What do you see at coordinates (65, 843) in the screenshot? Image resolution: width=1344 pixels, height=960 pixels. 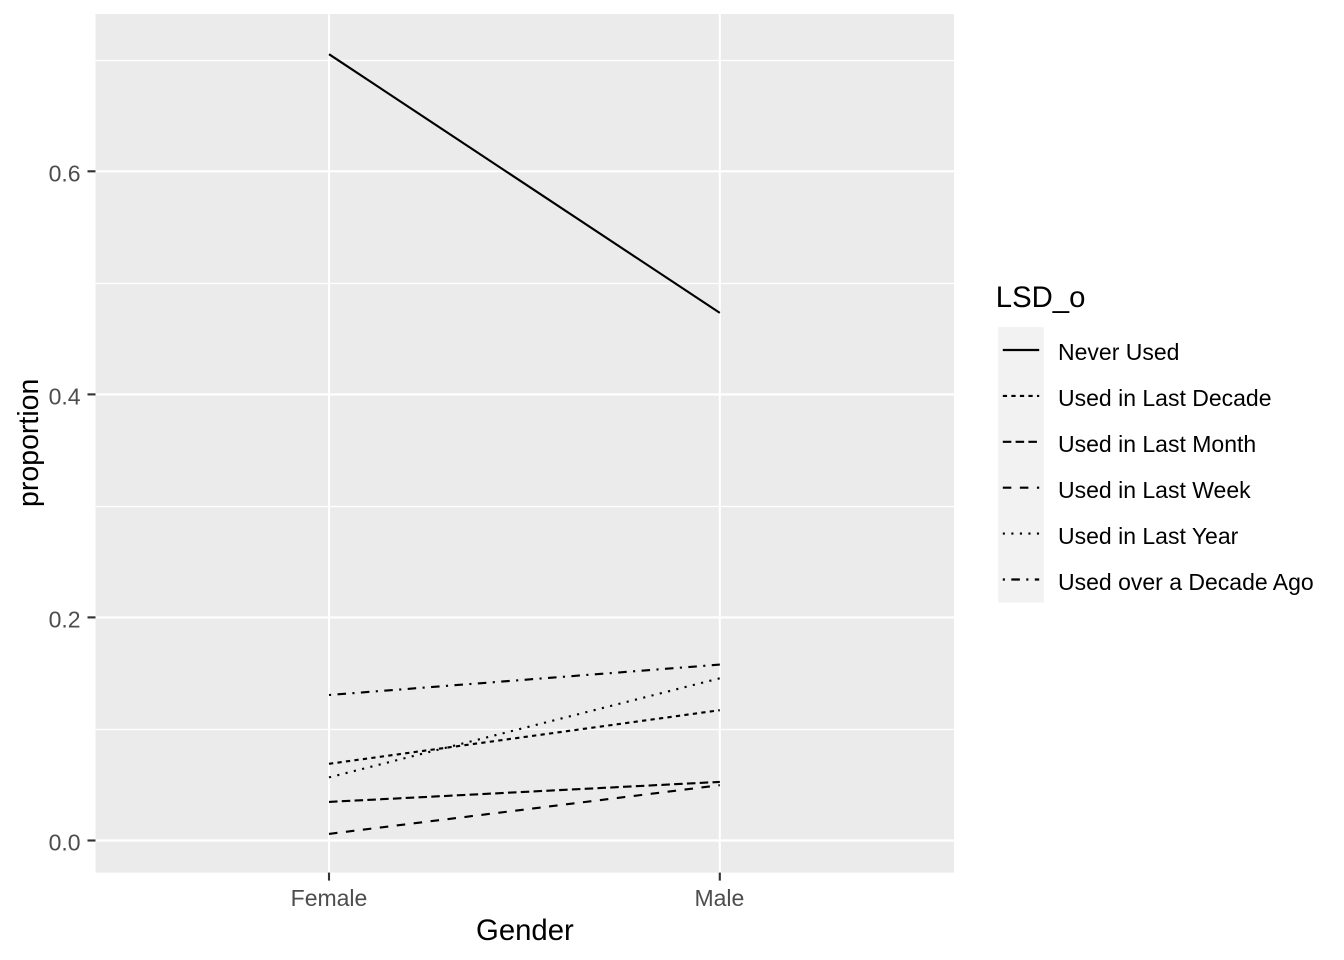 I see `svg-text: 0.0` at bounding box center [65, 843].